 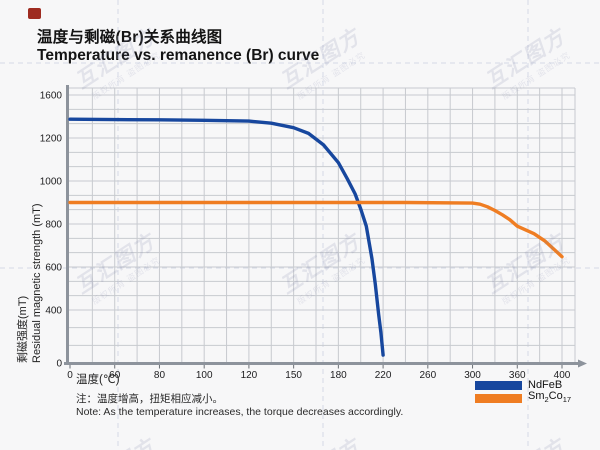 I want to click on y-tick-label: 1200, so click(x=51, y=139).